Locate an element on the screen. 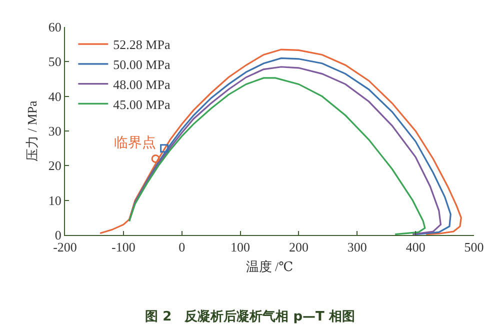  y-tick-label: 30 is located at coordinates (55, 131).